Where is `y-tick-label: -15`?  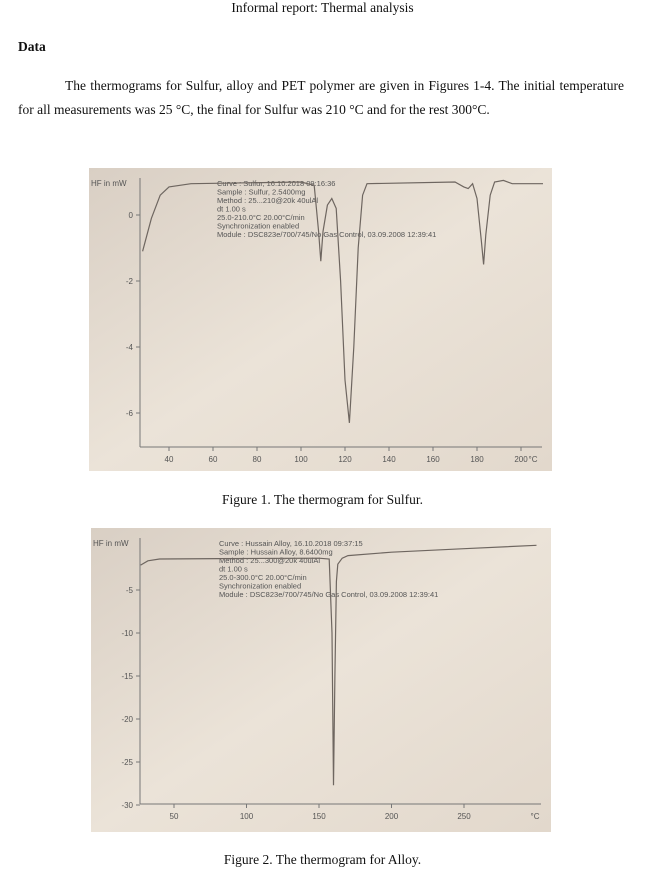
y-tick-label: -15 is located at coordinates (127, 676).